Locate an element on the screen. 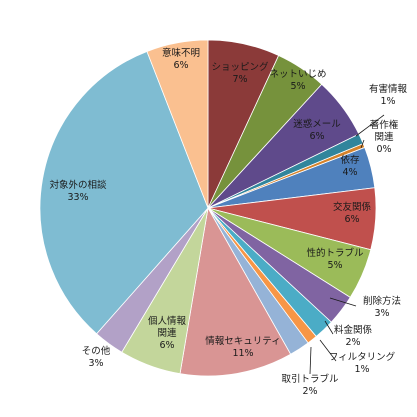 This screenshot has height=417, width=417. slice-label: 情報セキュリティ 11% is located at coordinates (242, 347).